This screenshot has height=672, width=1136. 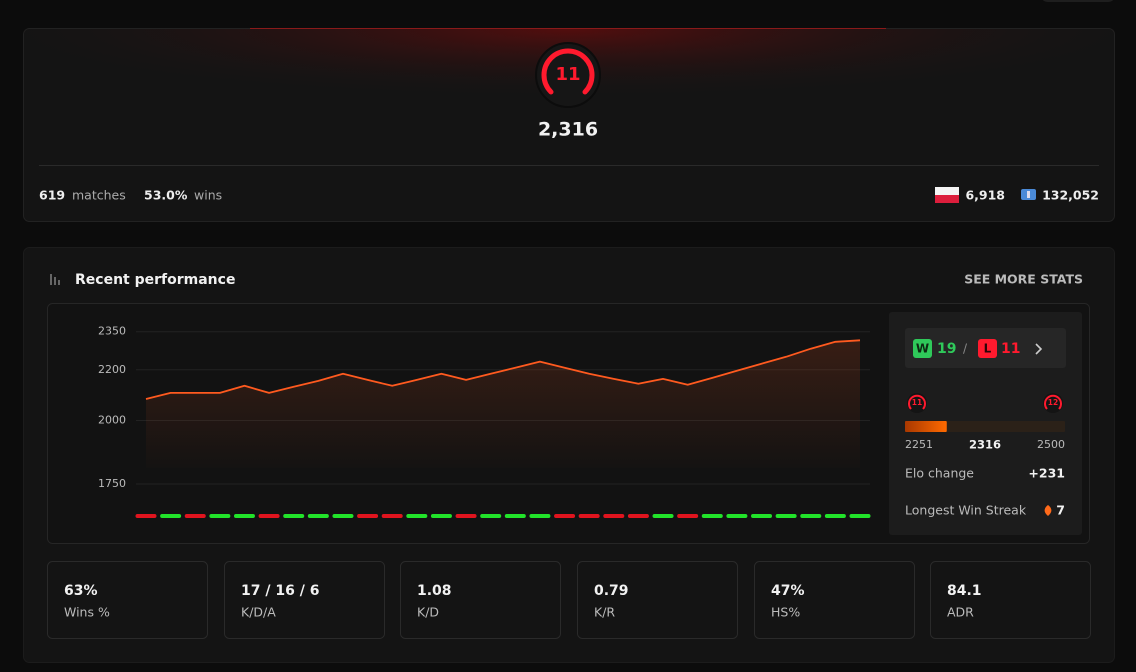 What do you see at coordinates (1048, 510) in the screenshot?
I see `fire-icon` at bounding box center [1048, 510].